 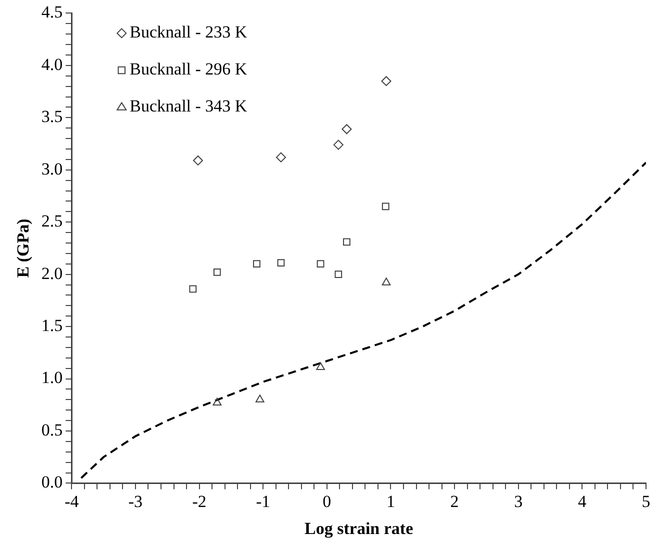 What do you see at coordinates (390, 501) in the screenshot?
I see `x-tick-label: 1` at bounding box center [390, 501].